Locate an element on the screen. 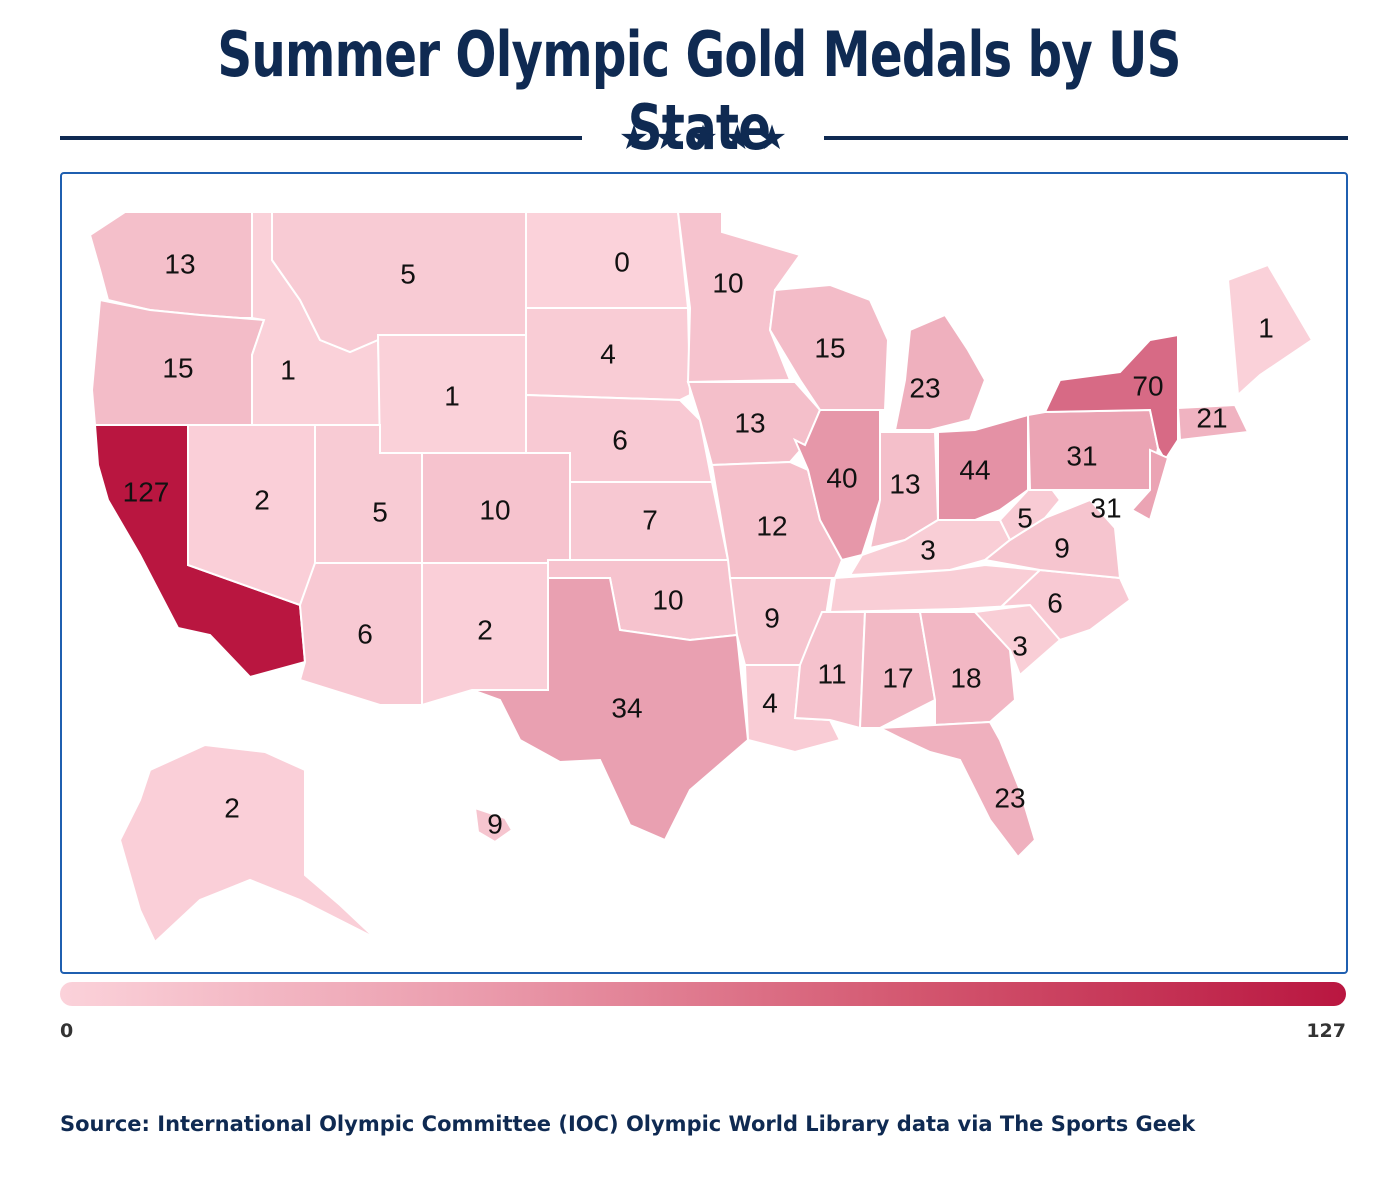 This screenshot has height=1188, width=1398. state-sd is located at coordinates (608, 354).